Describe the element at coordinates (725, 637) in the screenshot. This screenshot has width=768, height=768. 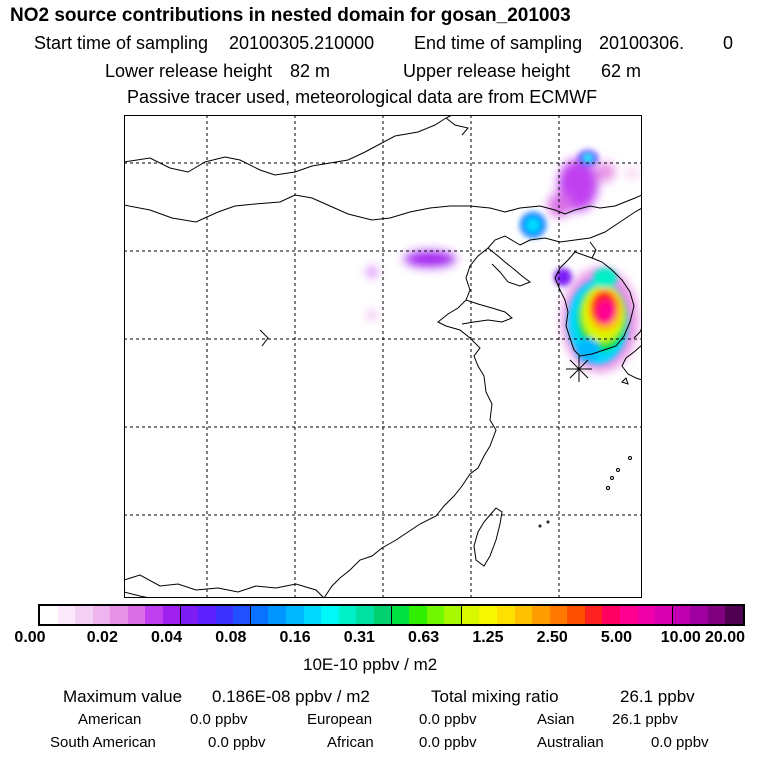
I see `colorbar-tick-label: 20.00` at that location.